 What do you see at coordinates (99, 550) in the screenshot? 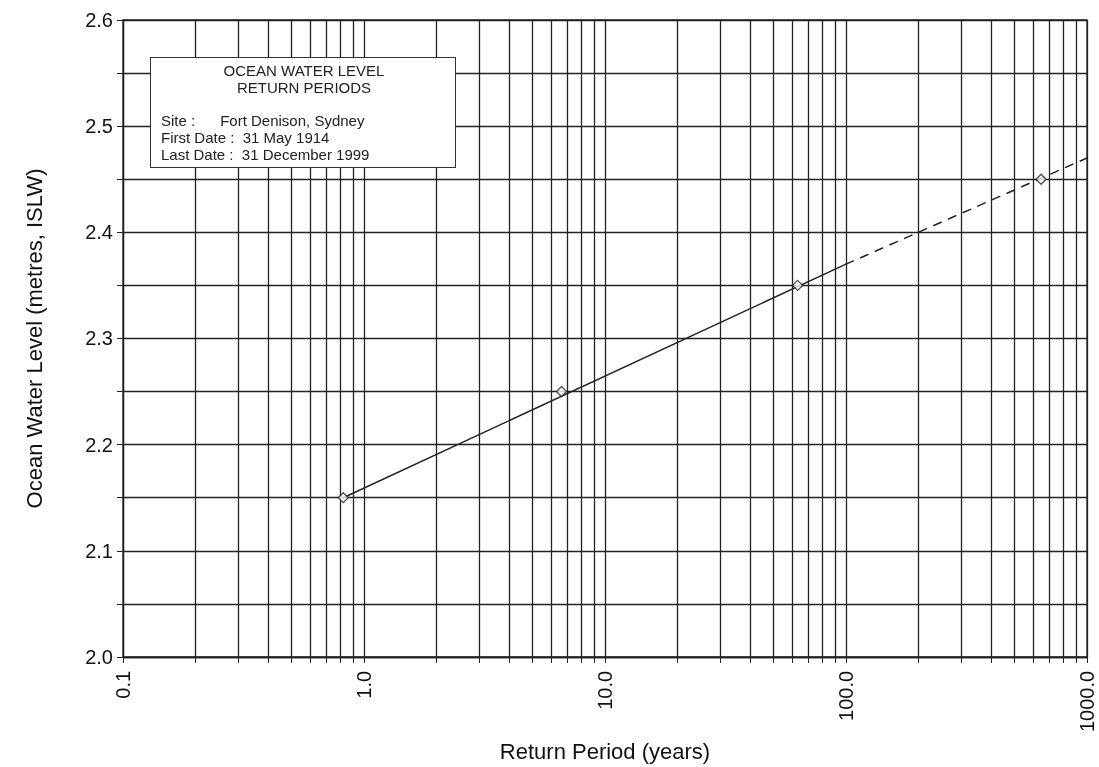
I see `y-tick-label: 2.1` at bounding box center [99, 550].